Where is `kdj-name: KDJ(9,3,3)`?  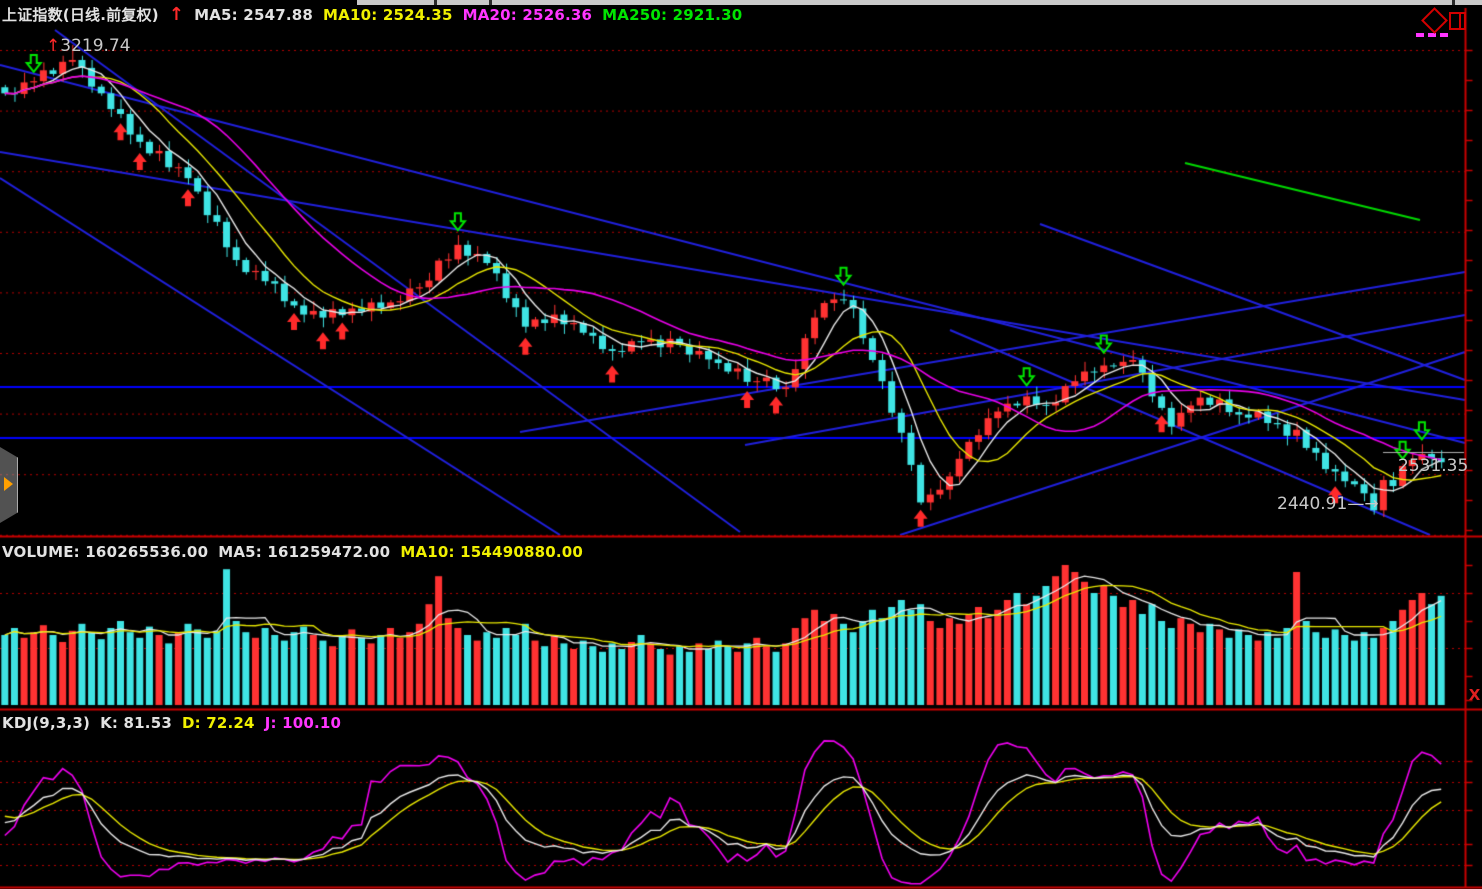
kdj-name: KDJ(9,3,3) is located at coordinates (46, 723).